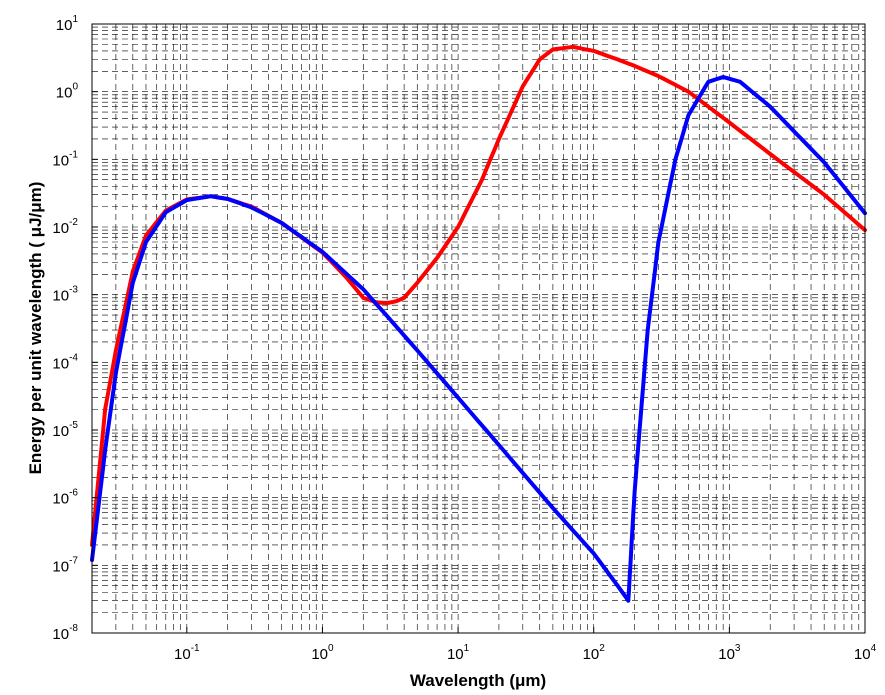 The height and width of the screenshot is (695, 885). I want to click on x-tick-label: 10¹, so click(458, 653).